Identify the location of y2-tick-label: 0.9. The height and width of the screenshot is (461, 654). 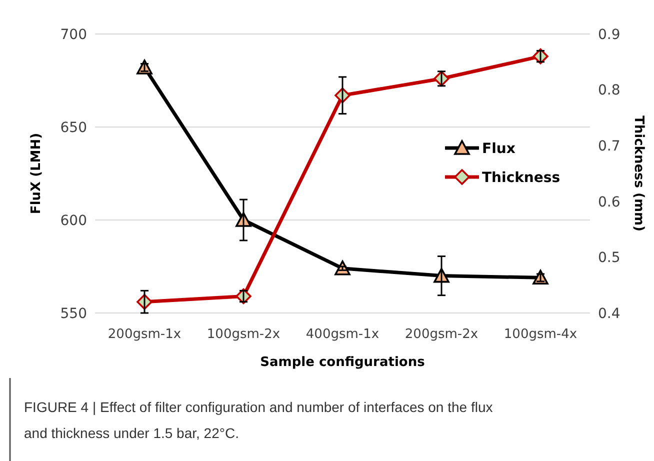
(609, 34).